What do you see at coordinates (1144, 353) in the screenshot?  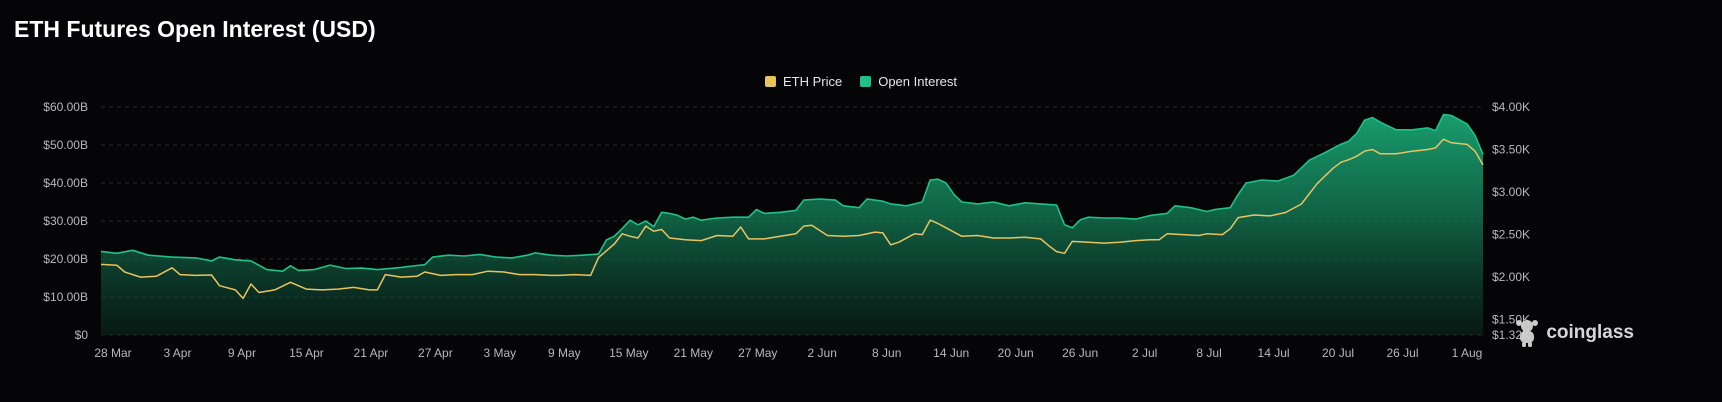 I see `x-tick-label: 2 Jul` at bounding box center [1144, 353].